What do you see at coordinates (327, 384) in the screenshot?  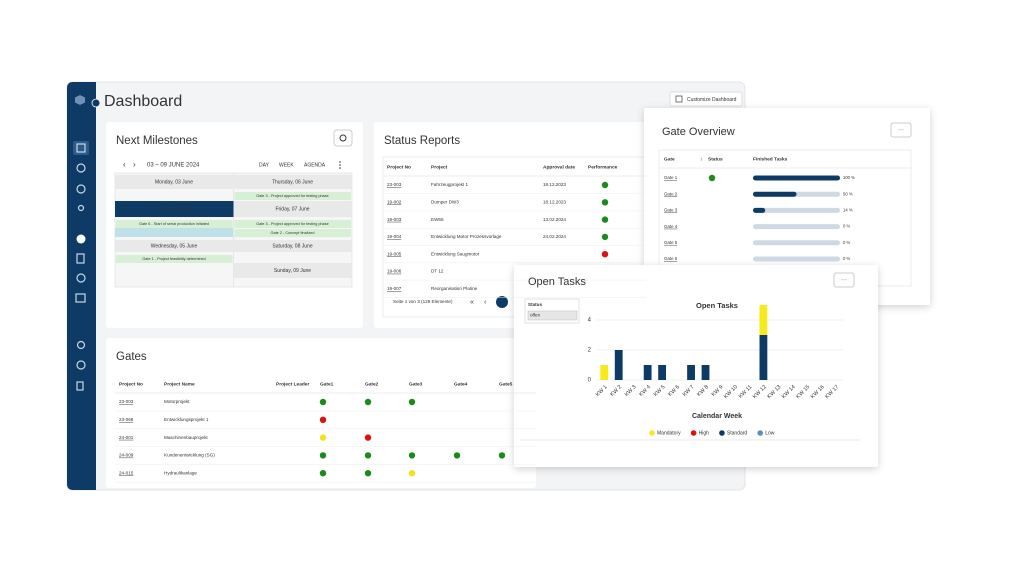 I see `column-header: Gate1` at bounding box center [327, 384].